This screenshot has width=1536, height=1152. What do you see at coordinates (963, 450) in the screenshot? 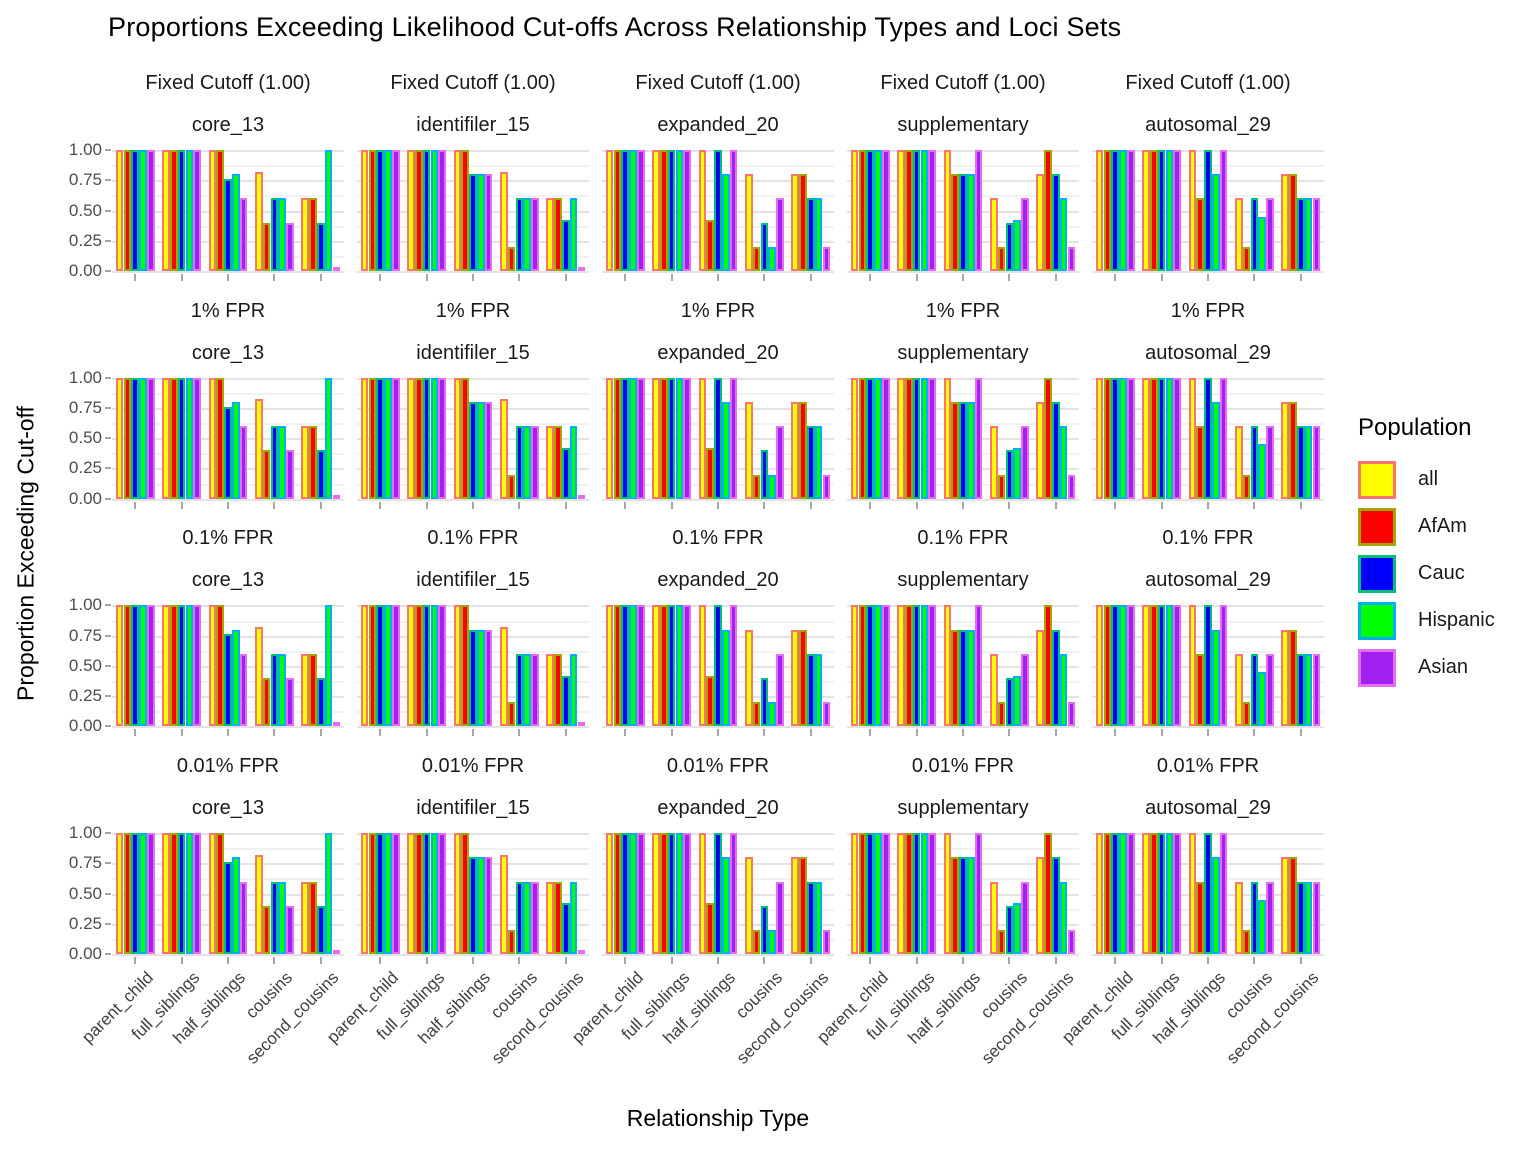
I see `bar-half_siblings-Cauc` at bounding box center [963, 450].